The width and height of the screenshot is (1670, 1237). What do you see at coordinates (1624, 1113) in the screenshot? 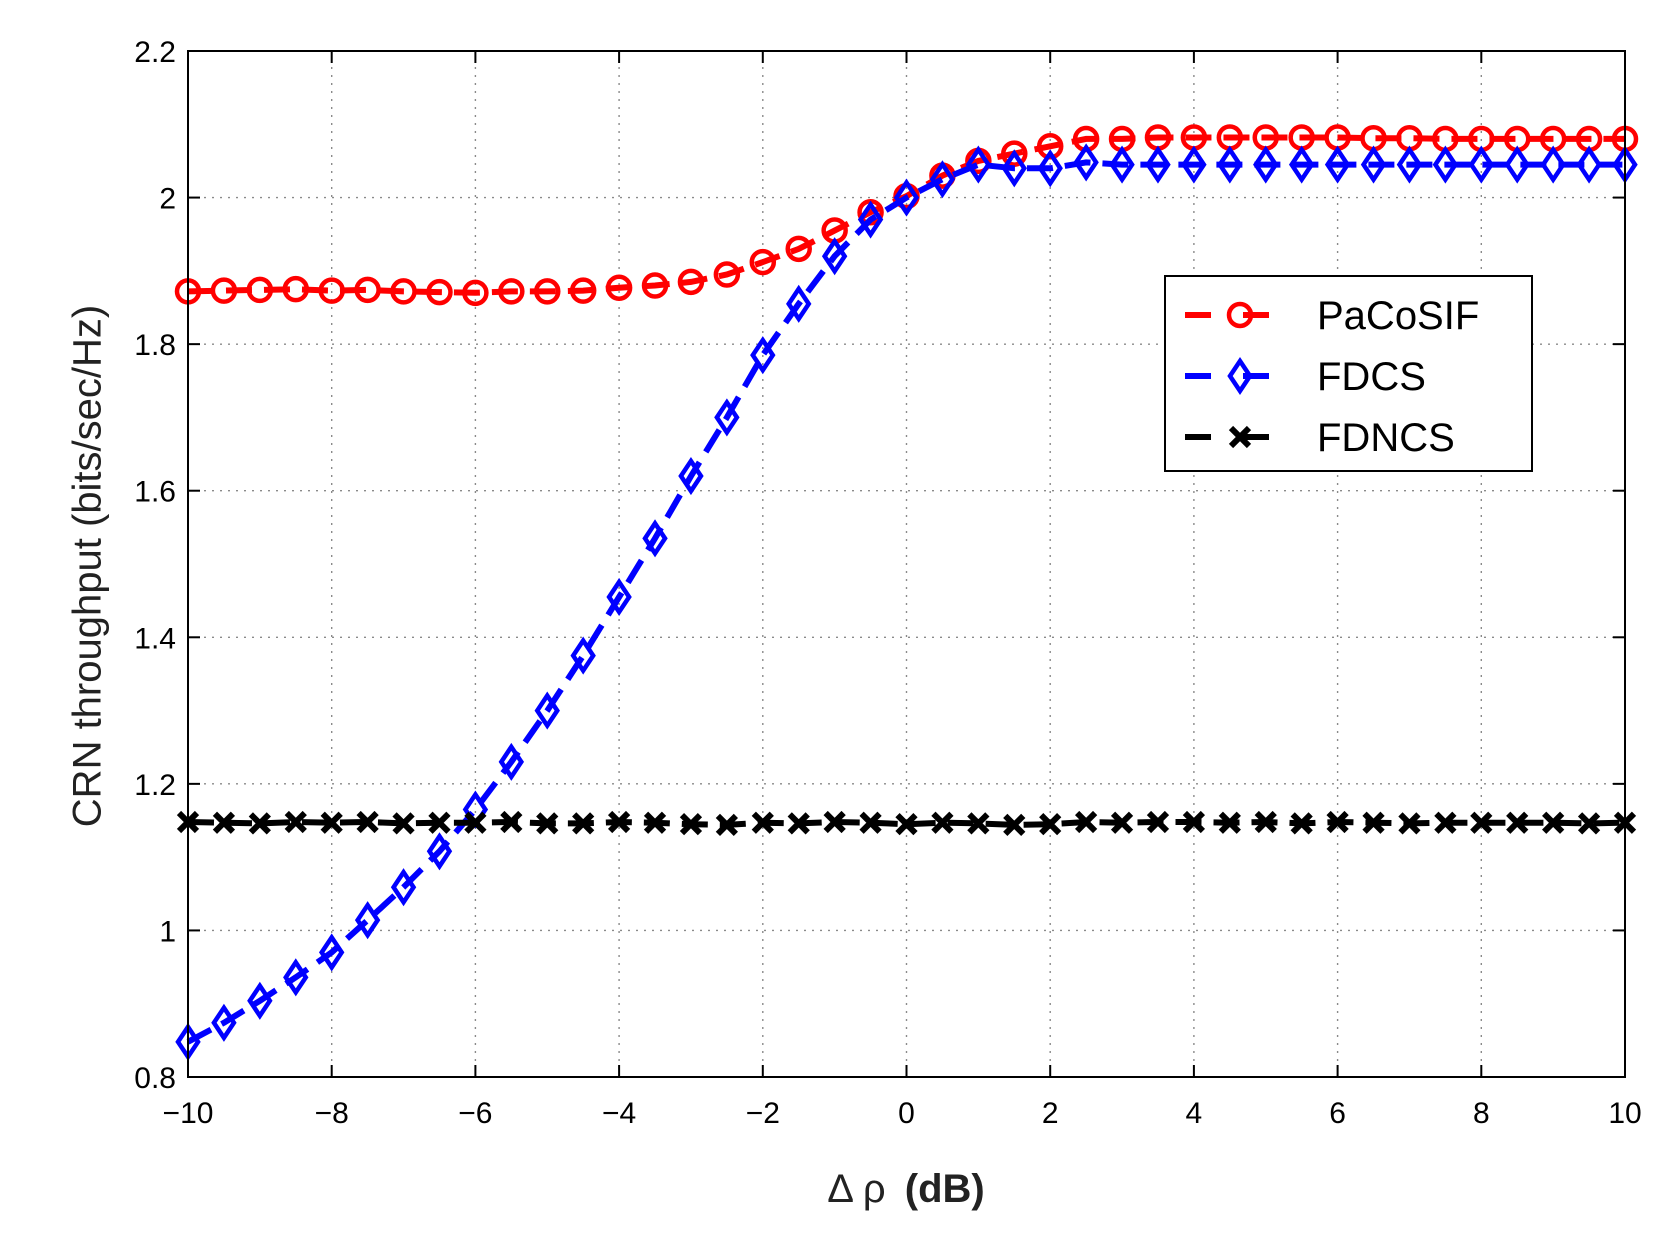
I see `x-tick-label: 10` at bounding box center [1624, 1113].